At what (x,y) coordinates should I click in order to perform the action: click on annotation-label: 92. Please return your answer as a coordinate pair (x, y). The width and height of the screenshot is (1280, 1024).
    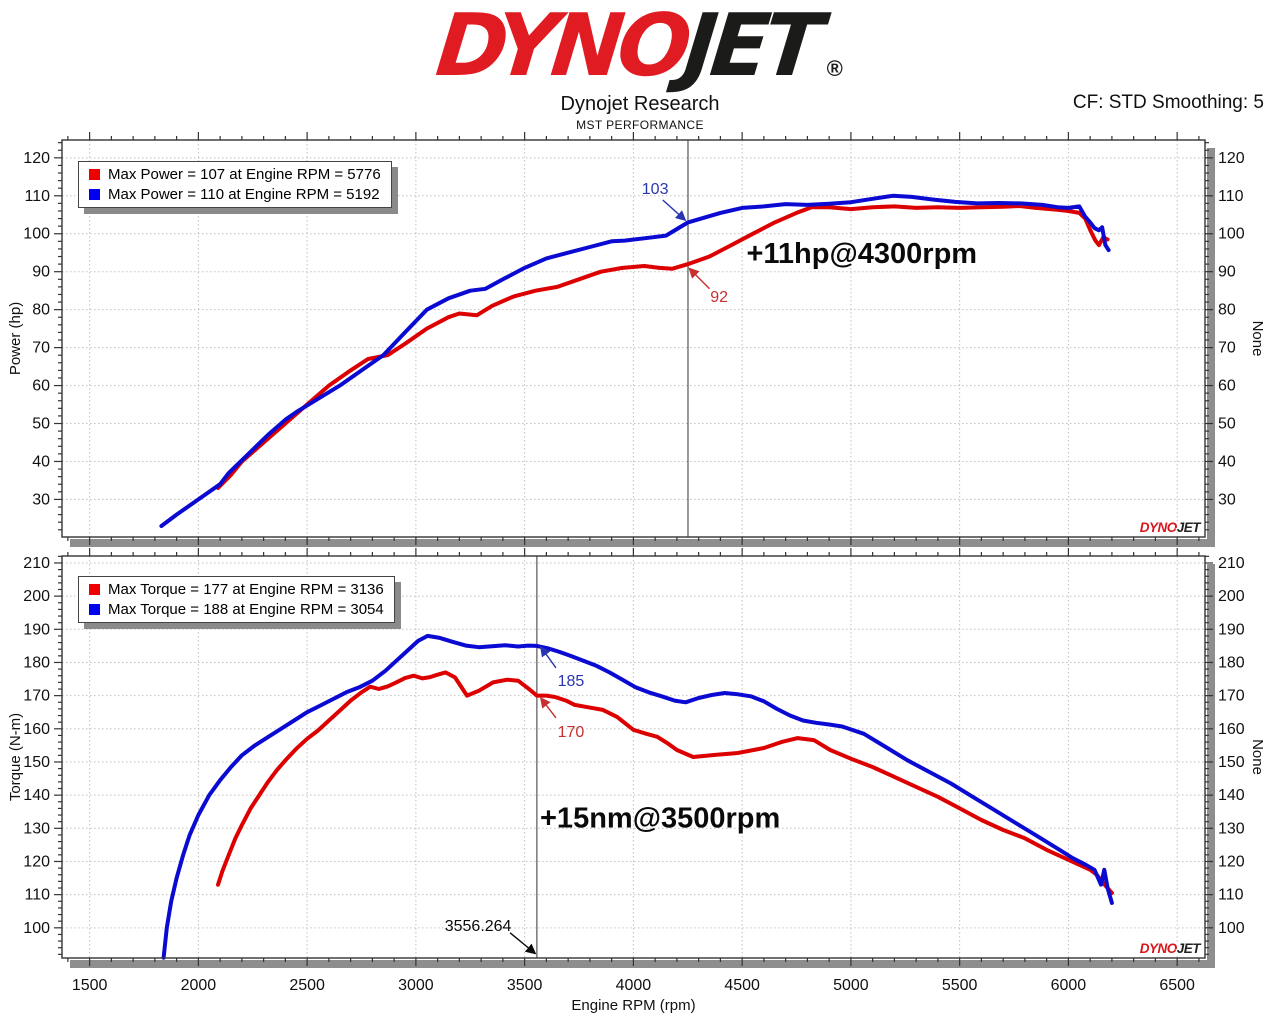
    Looking at the image, I should click on (719, 297).